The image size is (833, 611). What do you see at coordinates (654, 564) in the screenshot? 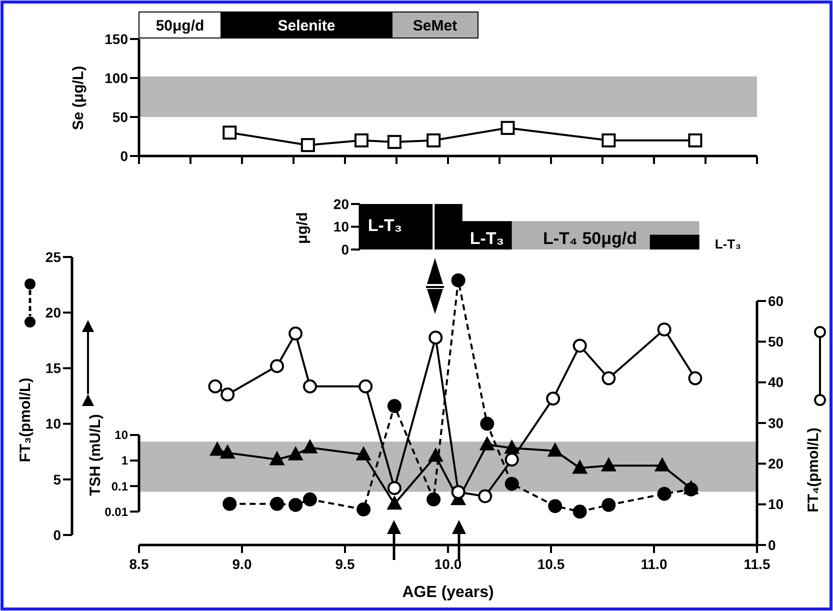
I see `x-tick-label: 11.0` at bounding box center [654, 564].